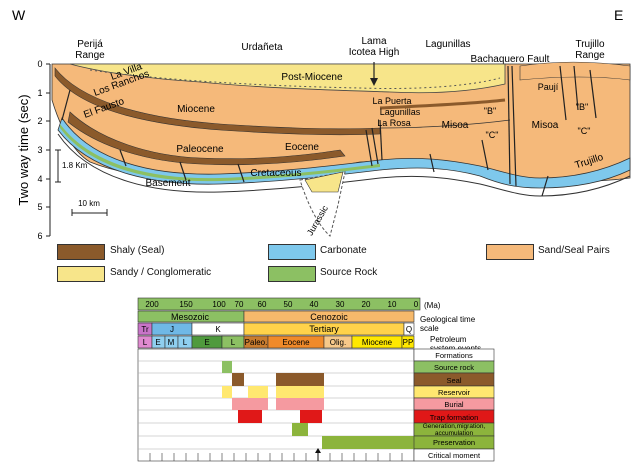 The height and width of the screenshot is (472, 640). I want to click on unit-c-right: "C", so click(584, 131).